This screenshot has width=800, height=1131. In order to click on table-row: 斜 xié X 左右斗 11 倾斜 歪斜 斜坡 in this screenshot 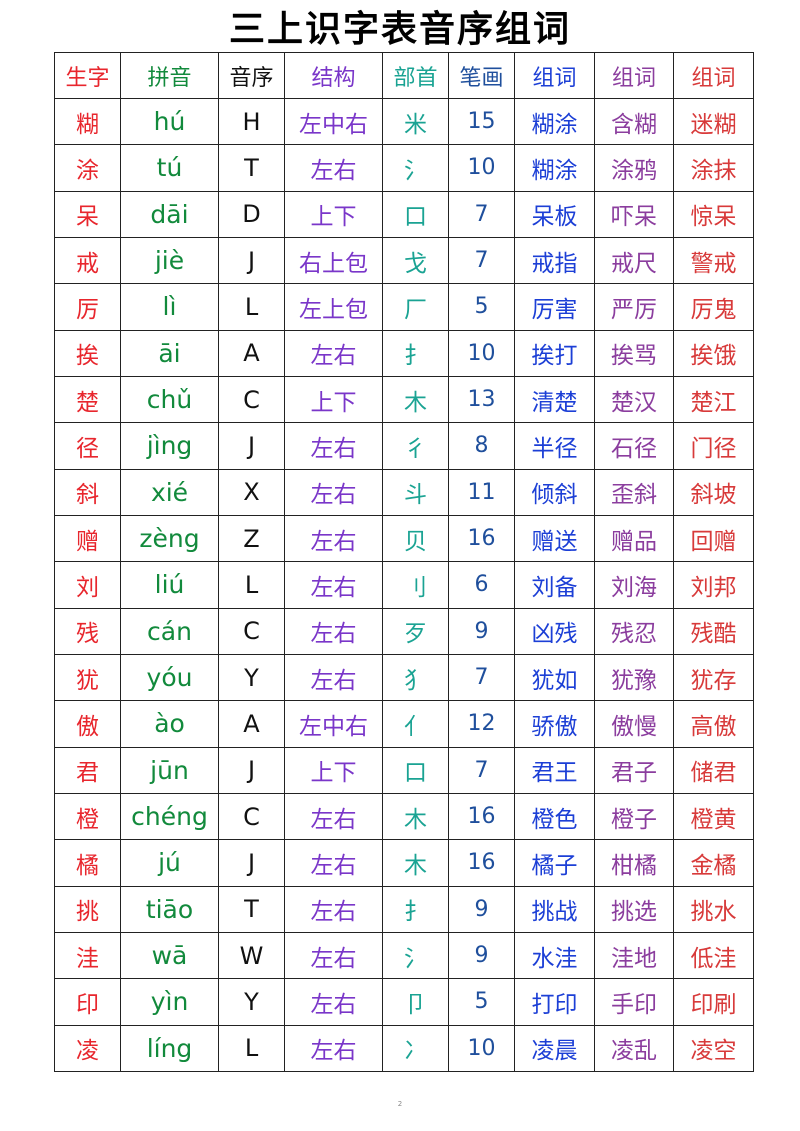, I will do `click(404, 492)`.